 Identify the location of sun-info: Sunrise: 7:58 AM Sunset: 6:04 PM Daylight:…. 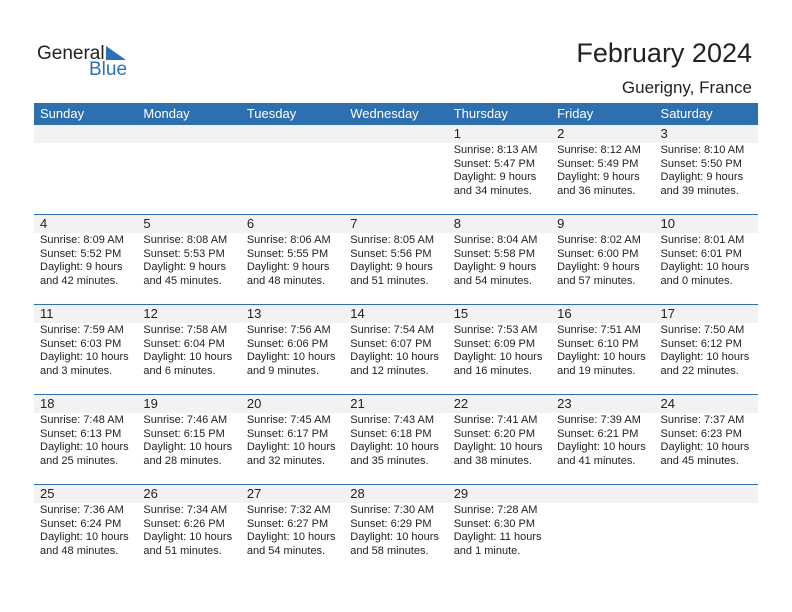
(188, 351).